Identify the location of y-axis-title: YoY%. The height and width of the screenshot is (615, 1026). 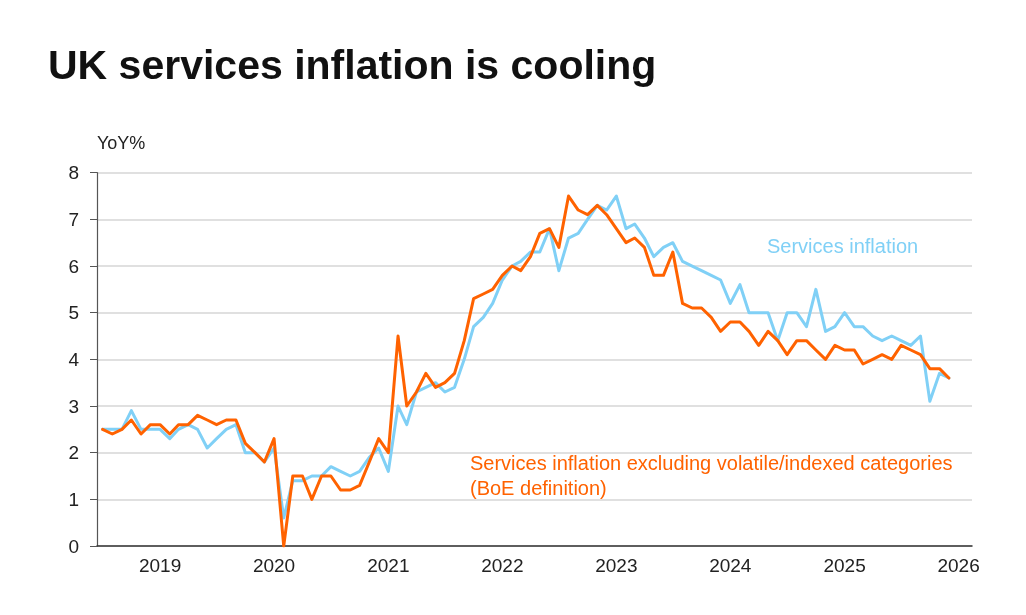
(121, 142).